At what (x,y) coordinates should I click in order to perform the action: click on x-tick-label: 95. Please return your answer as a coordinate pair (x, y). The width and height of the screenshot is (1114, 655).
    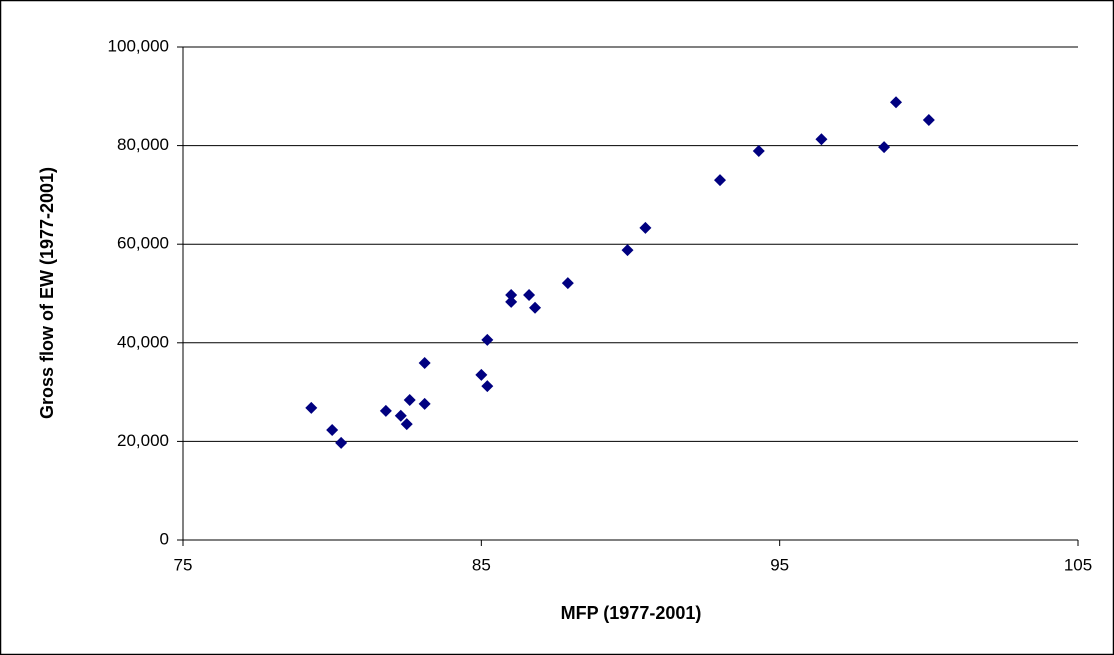
    Looking at the image, I should click on (779, 564).